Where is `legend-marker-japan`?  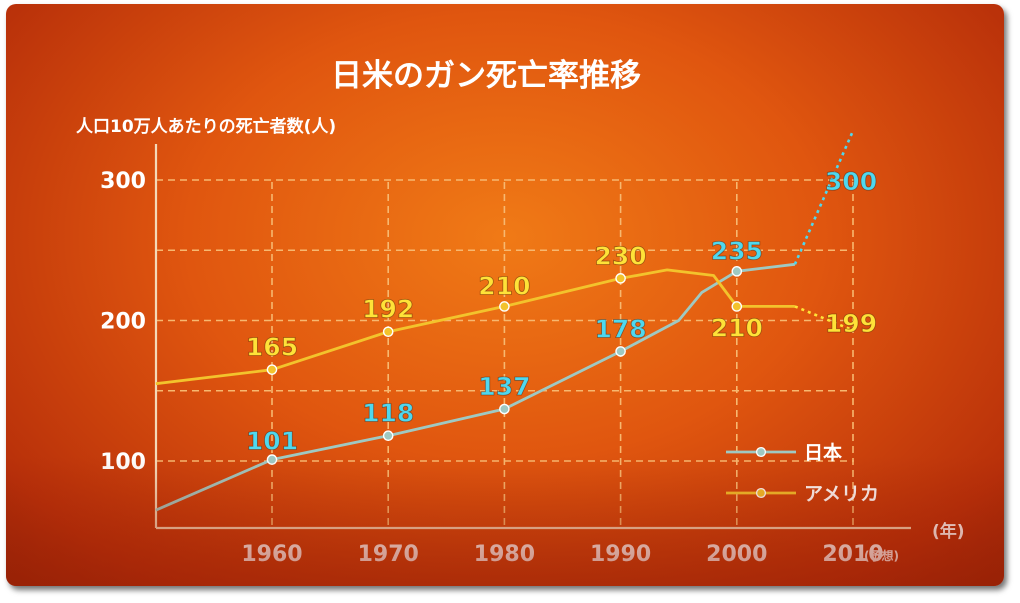 legend-marker-japan is located at coordinates (761, 452).